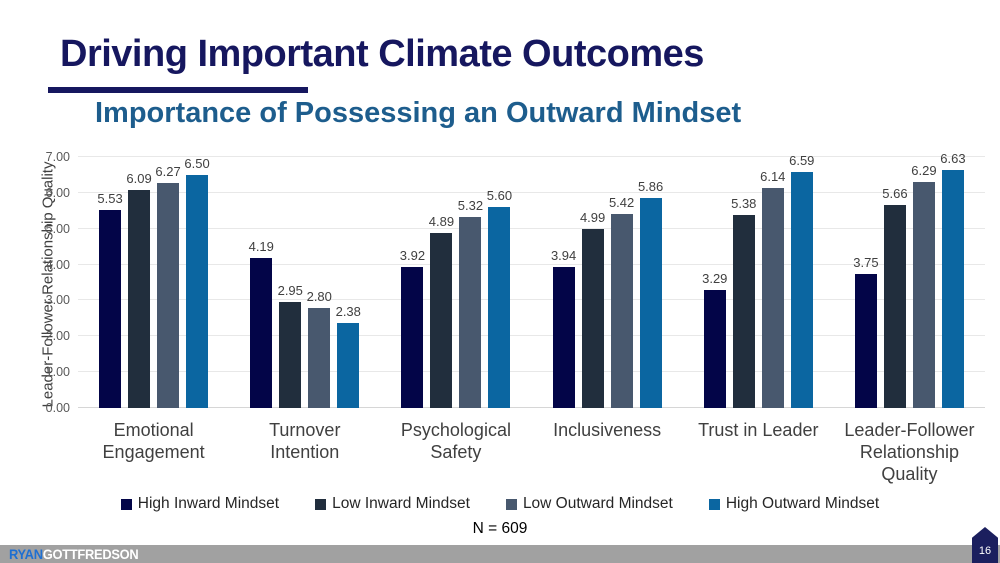 The width and height of the screenshot is (1000, 563). Describe the element at coordinates (168, 172) in the screenshot. I see `bar-value-label: 6.27` at that location.